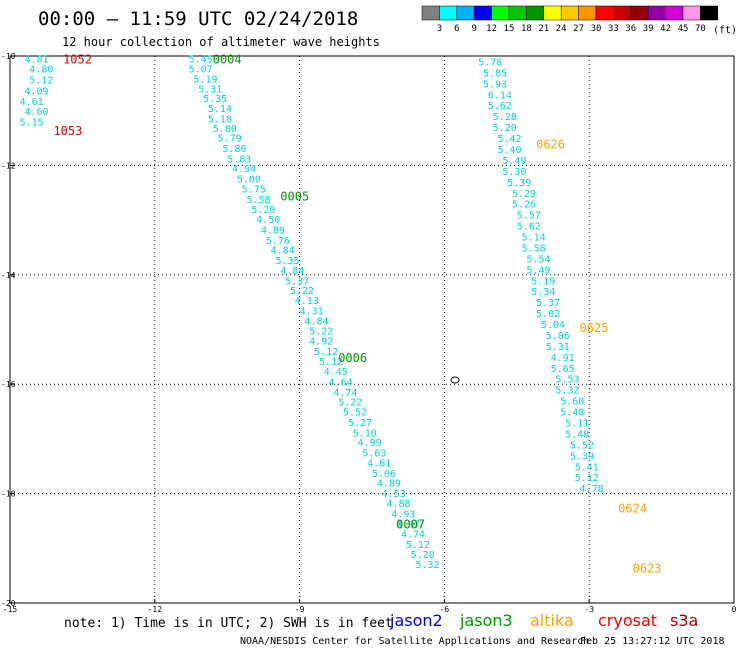 This screenshot has width=740, height=650. What do you see at coordinates (509, 29) in the screenshot?
I see `colorbar-label: 15` at bounding box center [509, 29].